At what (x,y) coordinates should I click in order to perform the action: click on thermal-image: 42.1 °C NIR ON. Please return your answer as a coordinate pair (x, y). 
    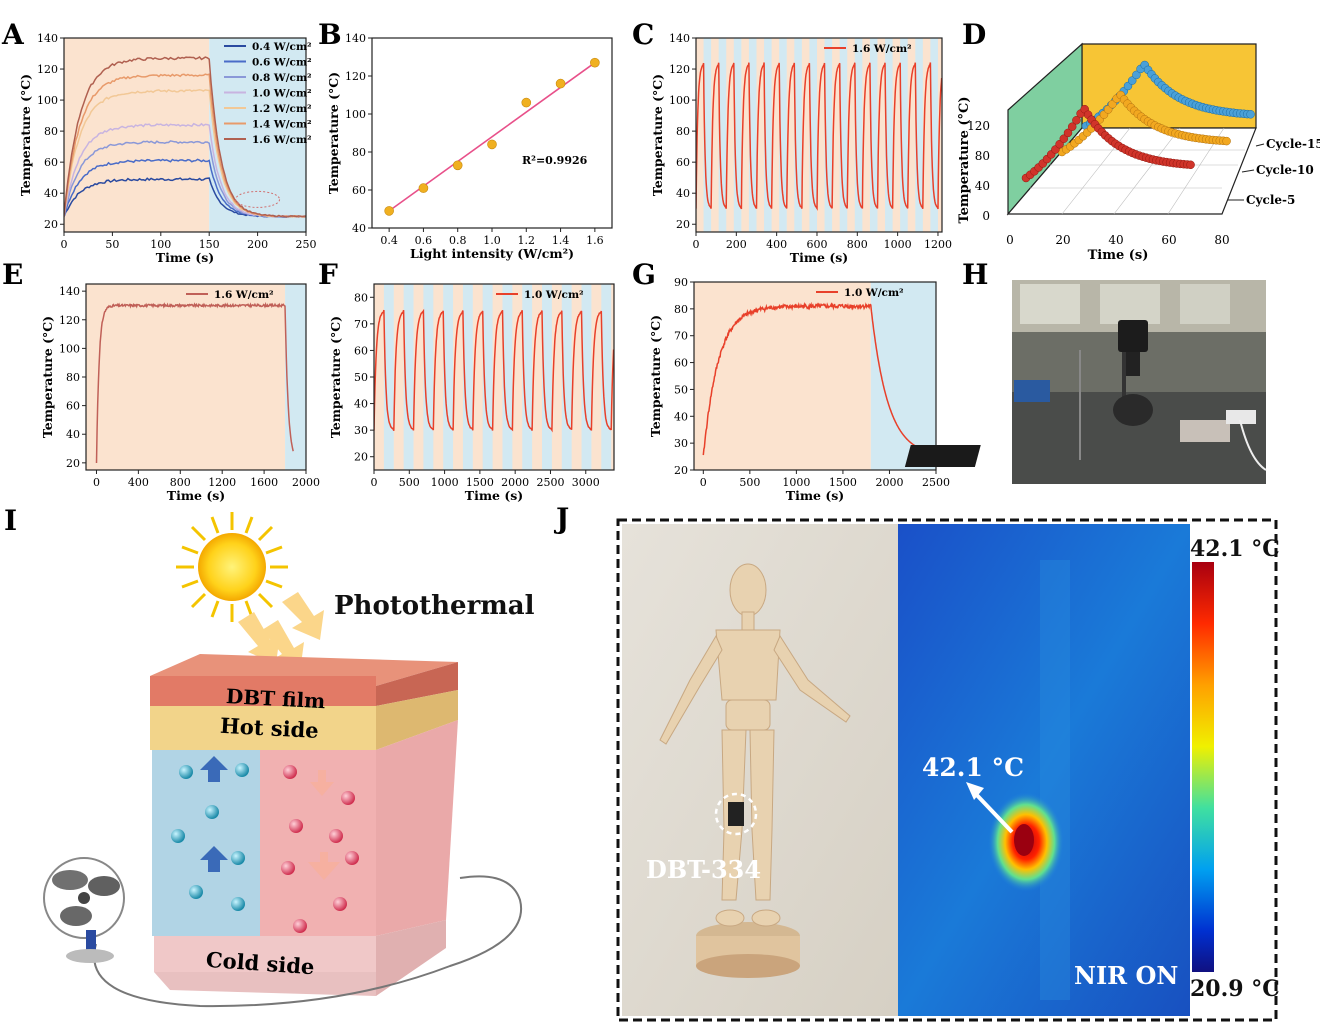
    Looking at the image, I should click on (1044, 770).